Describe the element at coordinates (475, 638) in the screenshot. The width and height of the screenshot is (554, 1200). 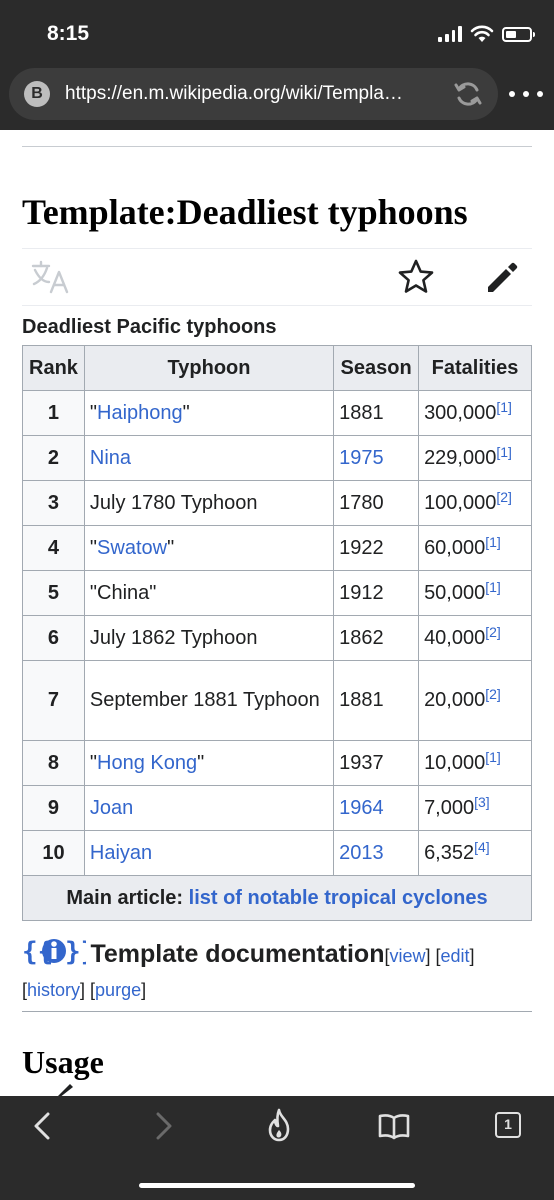
I see `fatalities-cell: 40,000[2]` at that location.